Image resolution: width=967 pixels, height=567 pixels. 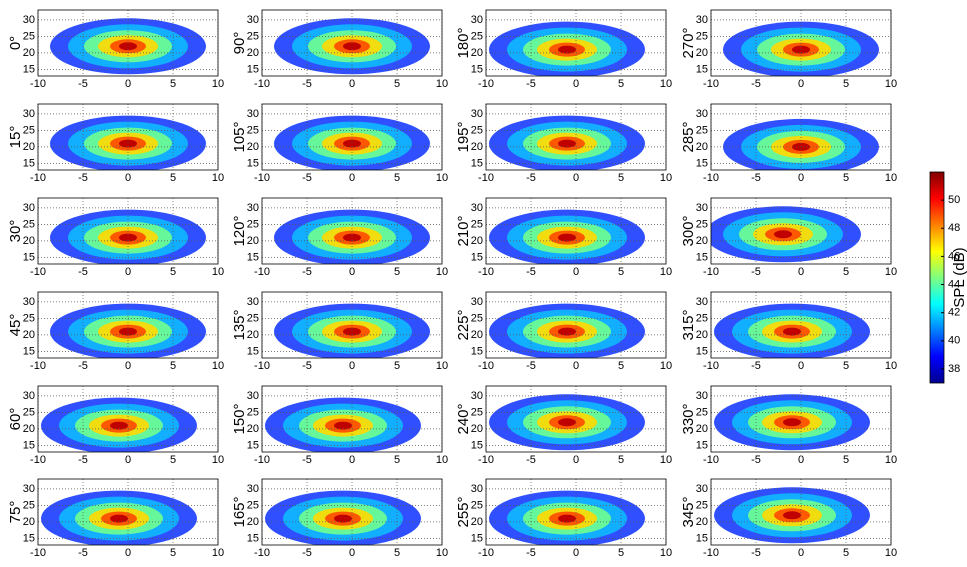 What do you see at coordinates (688, 324) in the screenshot?
I see `y-axis-label: 315°` at bounding box center [688, 324].